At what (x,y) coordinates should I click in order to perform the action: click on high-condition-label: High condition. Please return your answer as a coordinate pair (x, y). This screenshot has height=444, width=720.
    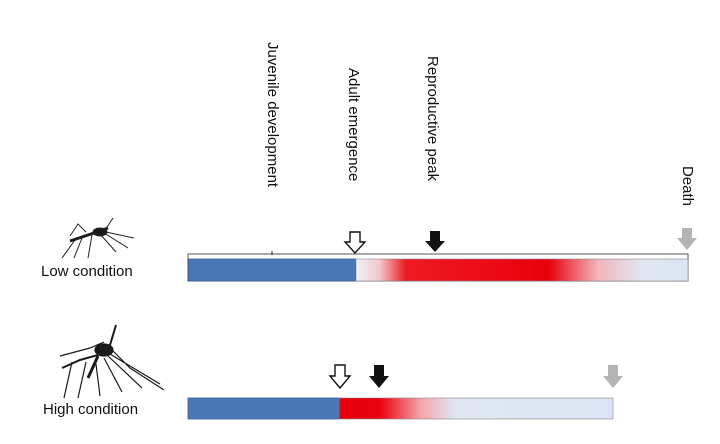
    Looking at the image, I should click on (90, 409).